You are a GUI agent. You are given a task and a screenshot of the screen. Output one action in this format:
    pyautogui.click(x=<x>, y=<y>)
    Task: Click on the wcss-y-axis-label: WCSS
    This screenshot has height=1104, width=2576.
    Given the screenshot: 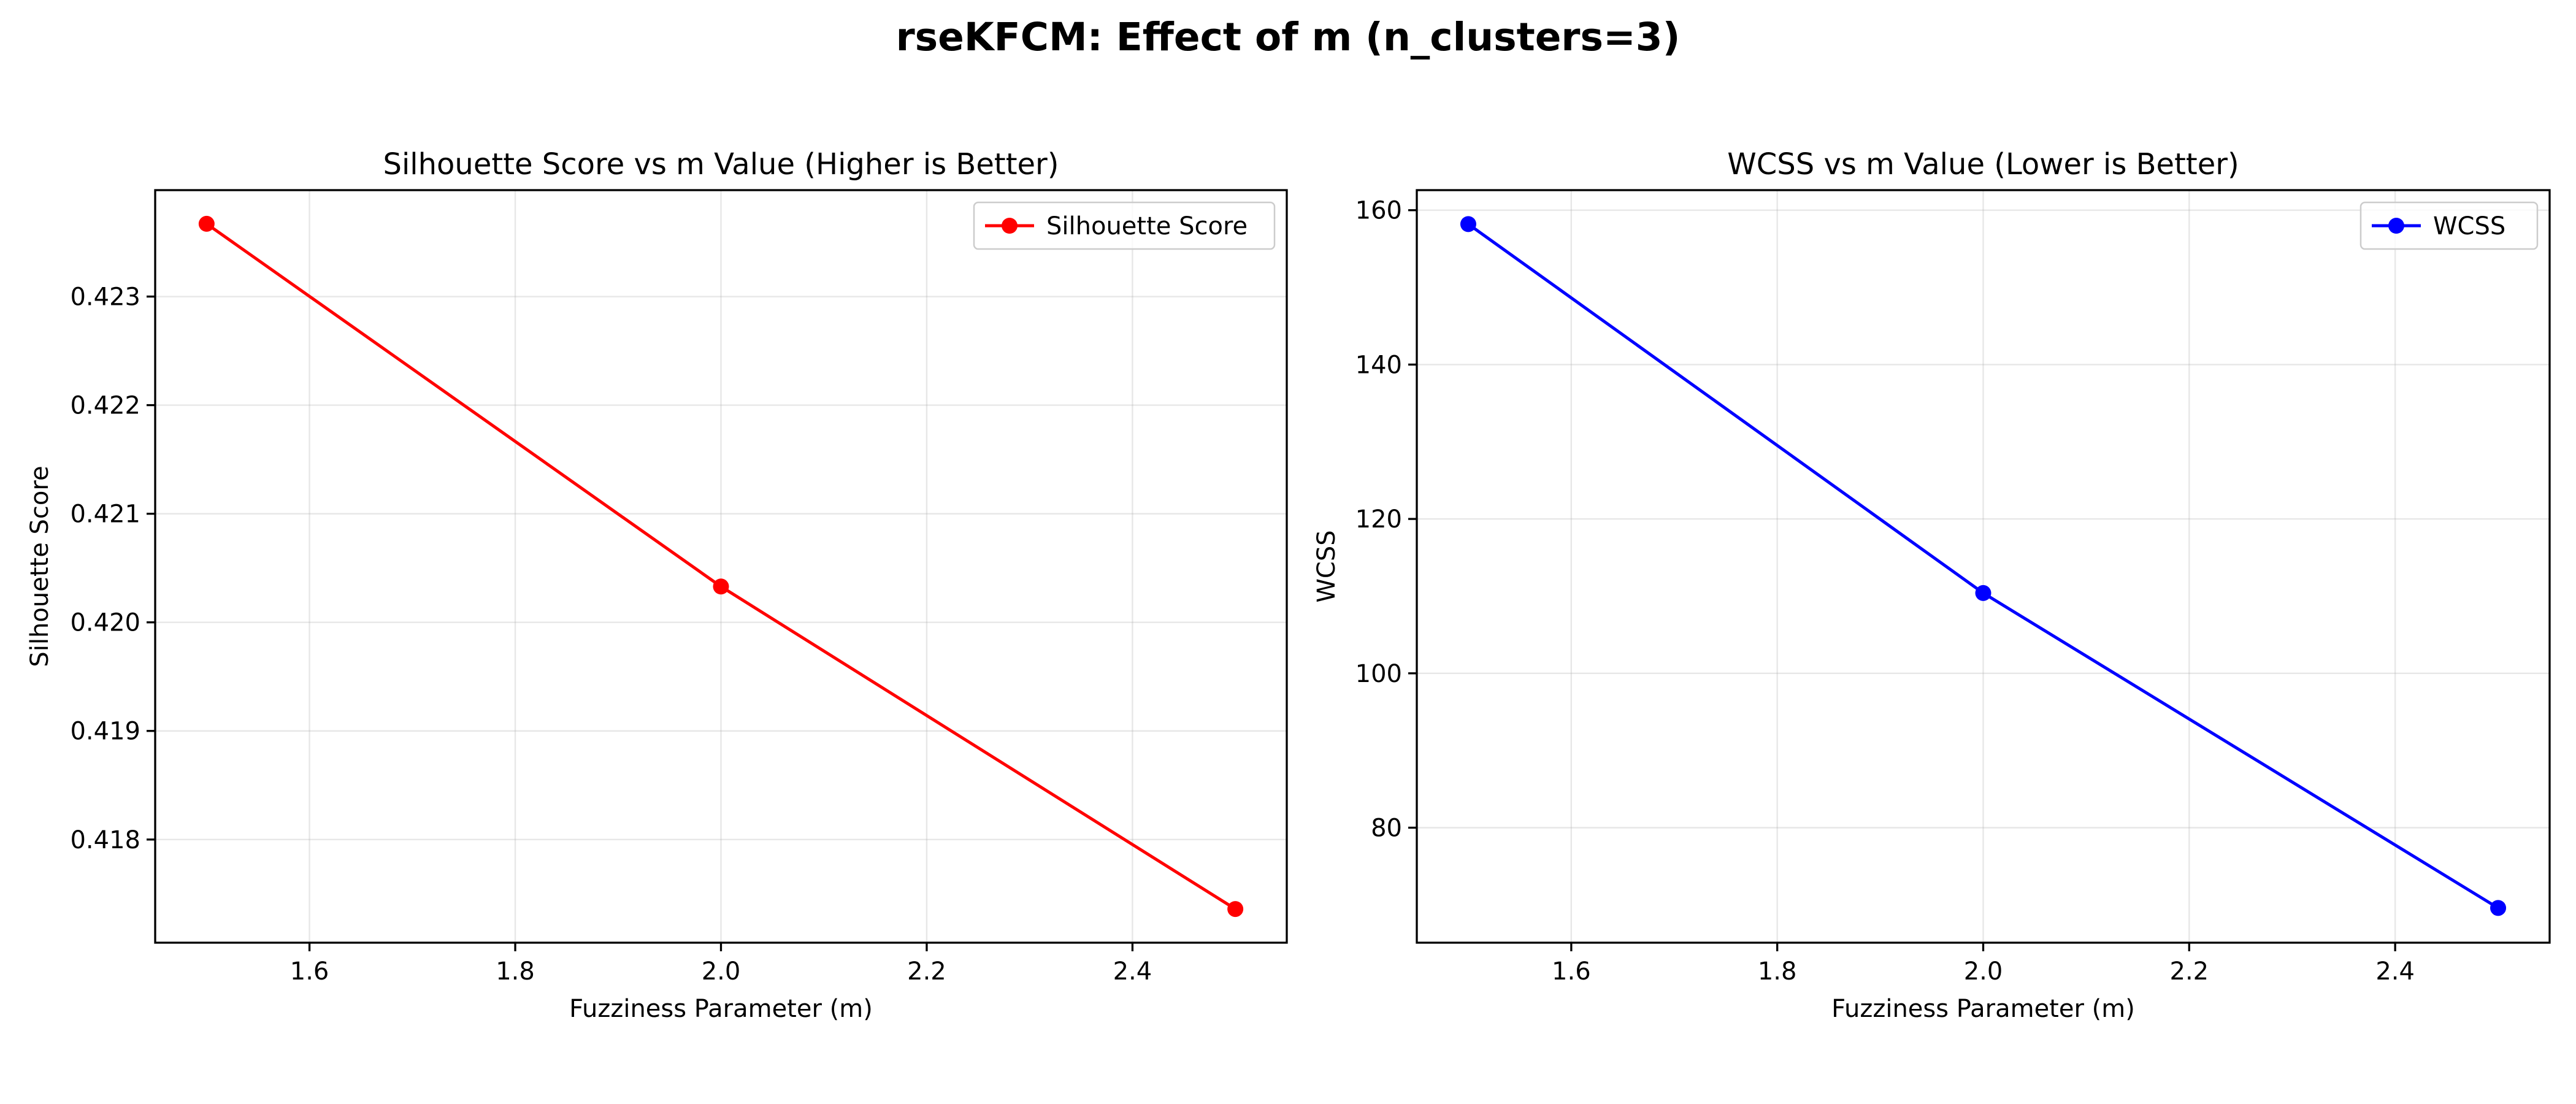 What is the action you would take?
    pyautogui.click(x=1327, y=566)
    